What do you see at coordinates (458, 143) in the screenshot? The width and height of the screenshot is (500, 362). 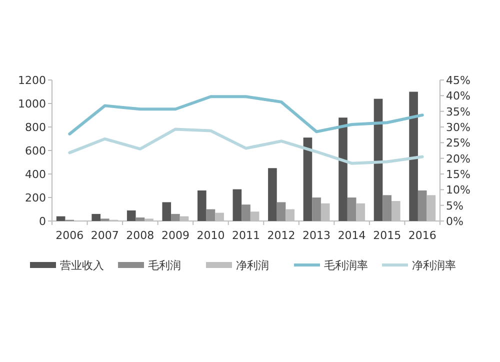 I see `y2-tick-label: 25%` at bounding box center [458, 143].